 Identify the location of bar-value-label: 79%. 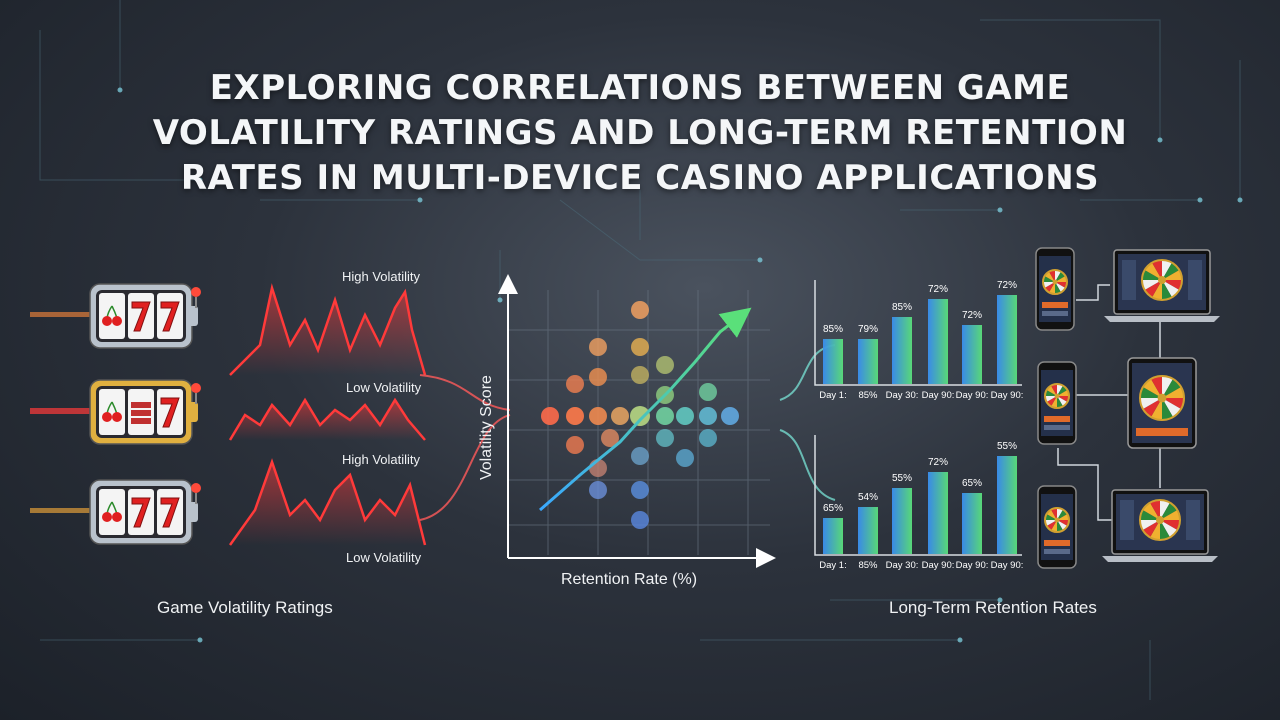
(868, 329).